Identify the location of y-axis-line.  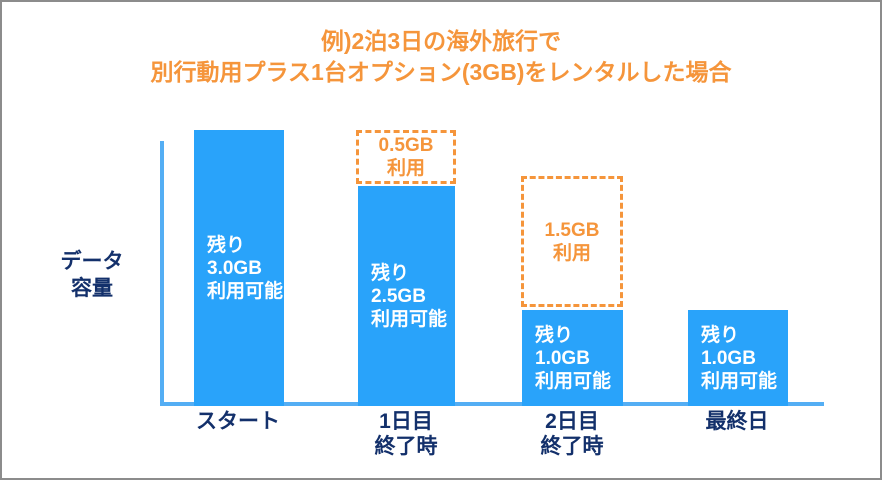
(162, 272).